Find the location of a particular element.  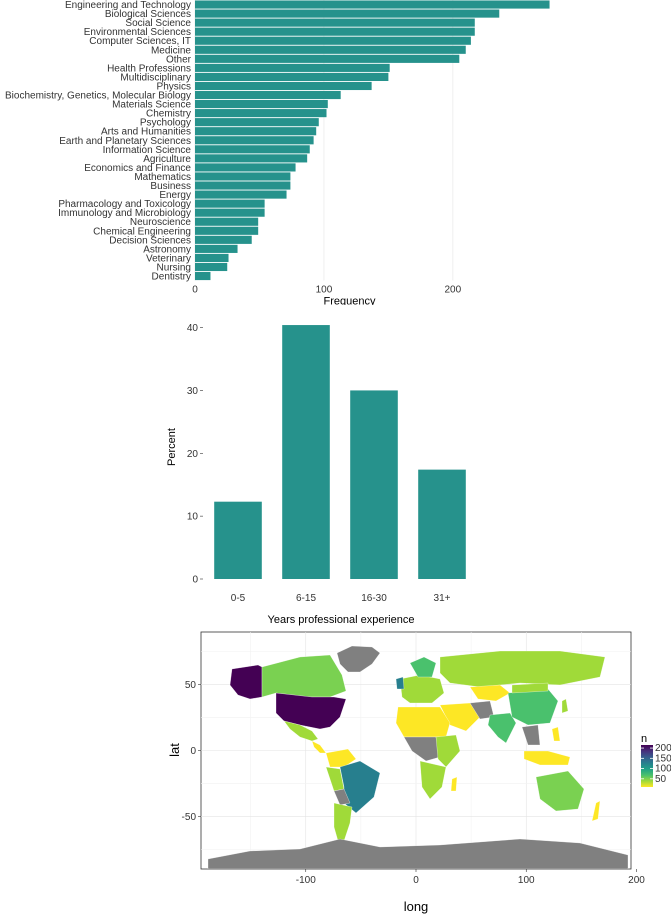

experience-y-tick-label: 0 is located at coordinates (195, 580).